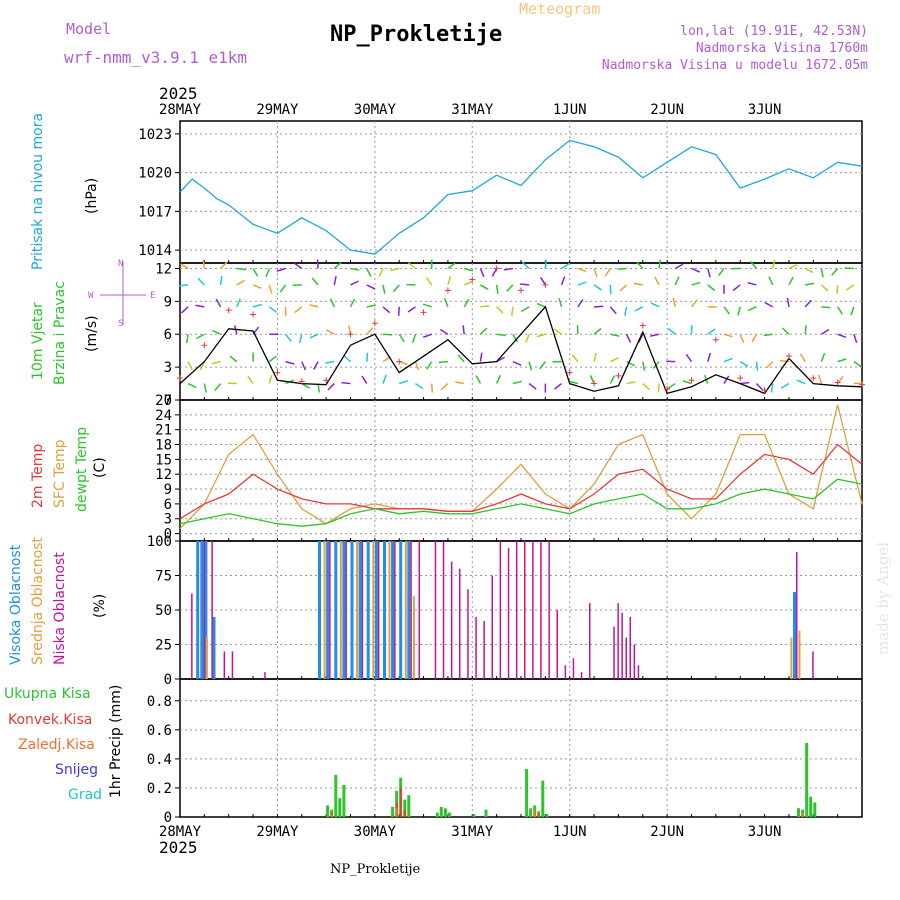 This screenshot has width=900, height=900. Describe the element at coordinates (163, 431) in the screenshot. I see `ytick-label: 21` at that location.